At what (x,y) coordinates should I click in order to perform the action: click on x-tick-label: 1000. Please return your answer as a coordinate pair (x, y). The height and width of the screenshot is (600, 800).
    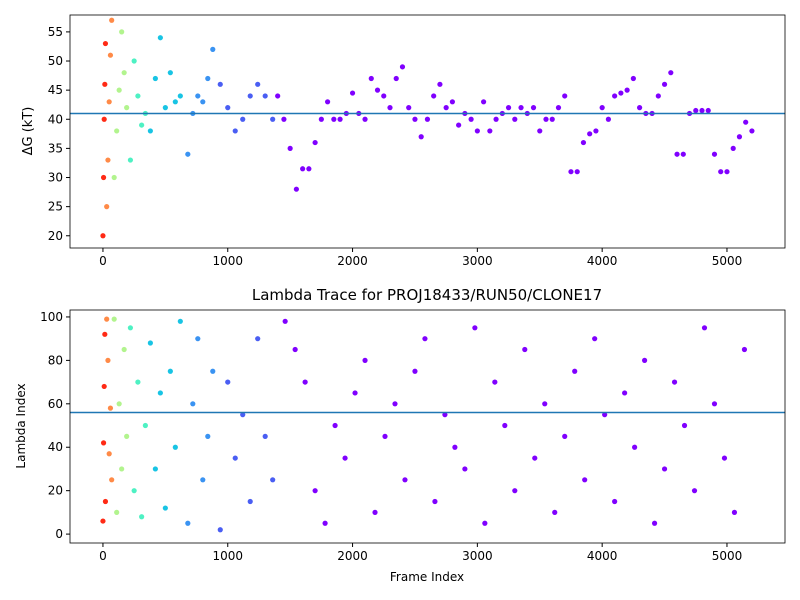
    Looking at the image, I should click on (227, 261).